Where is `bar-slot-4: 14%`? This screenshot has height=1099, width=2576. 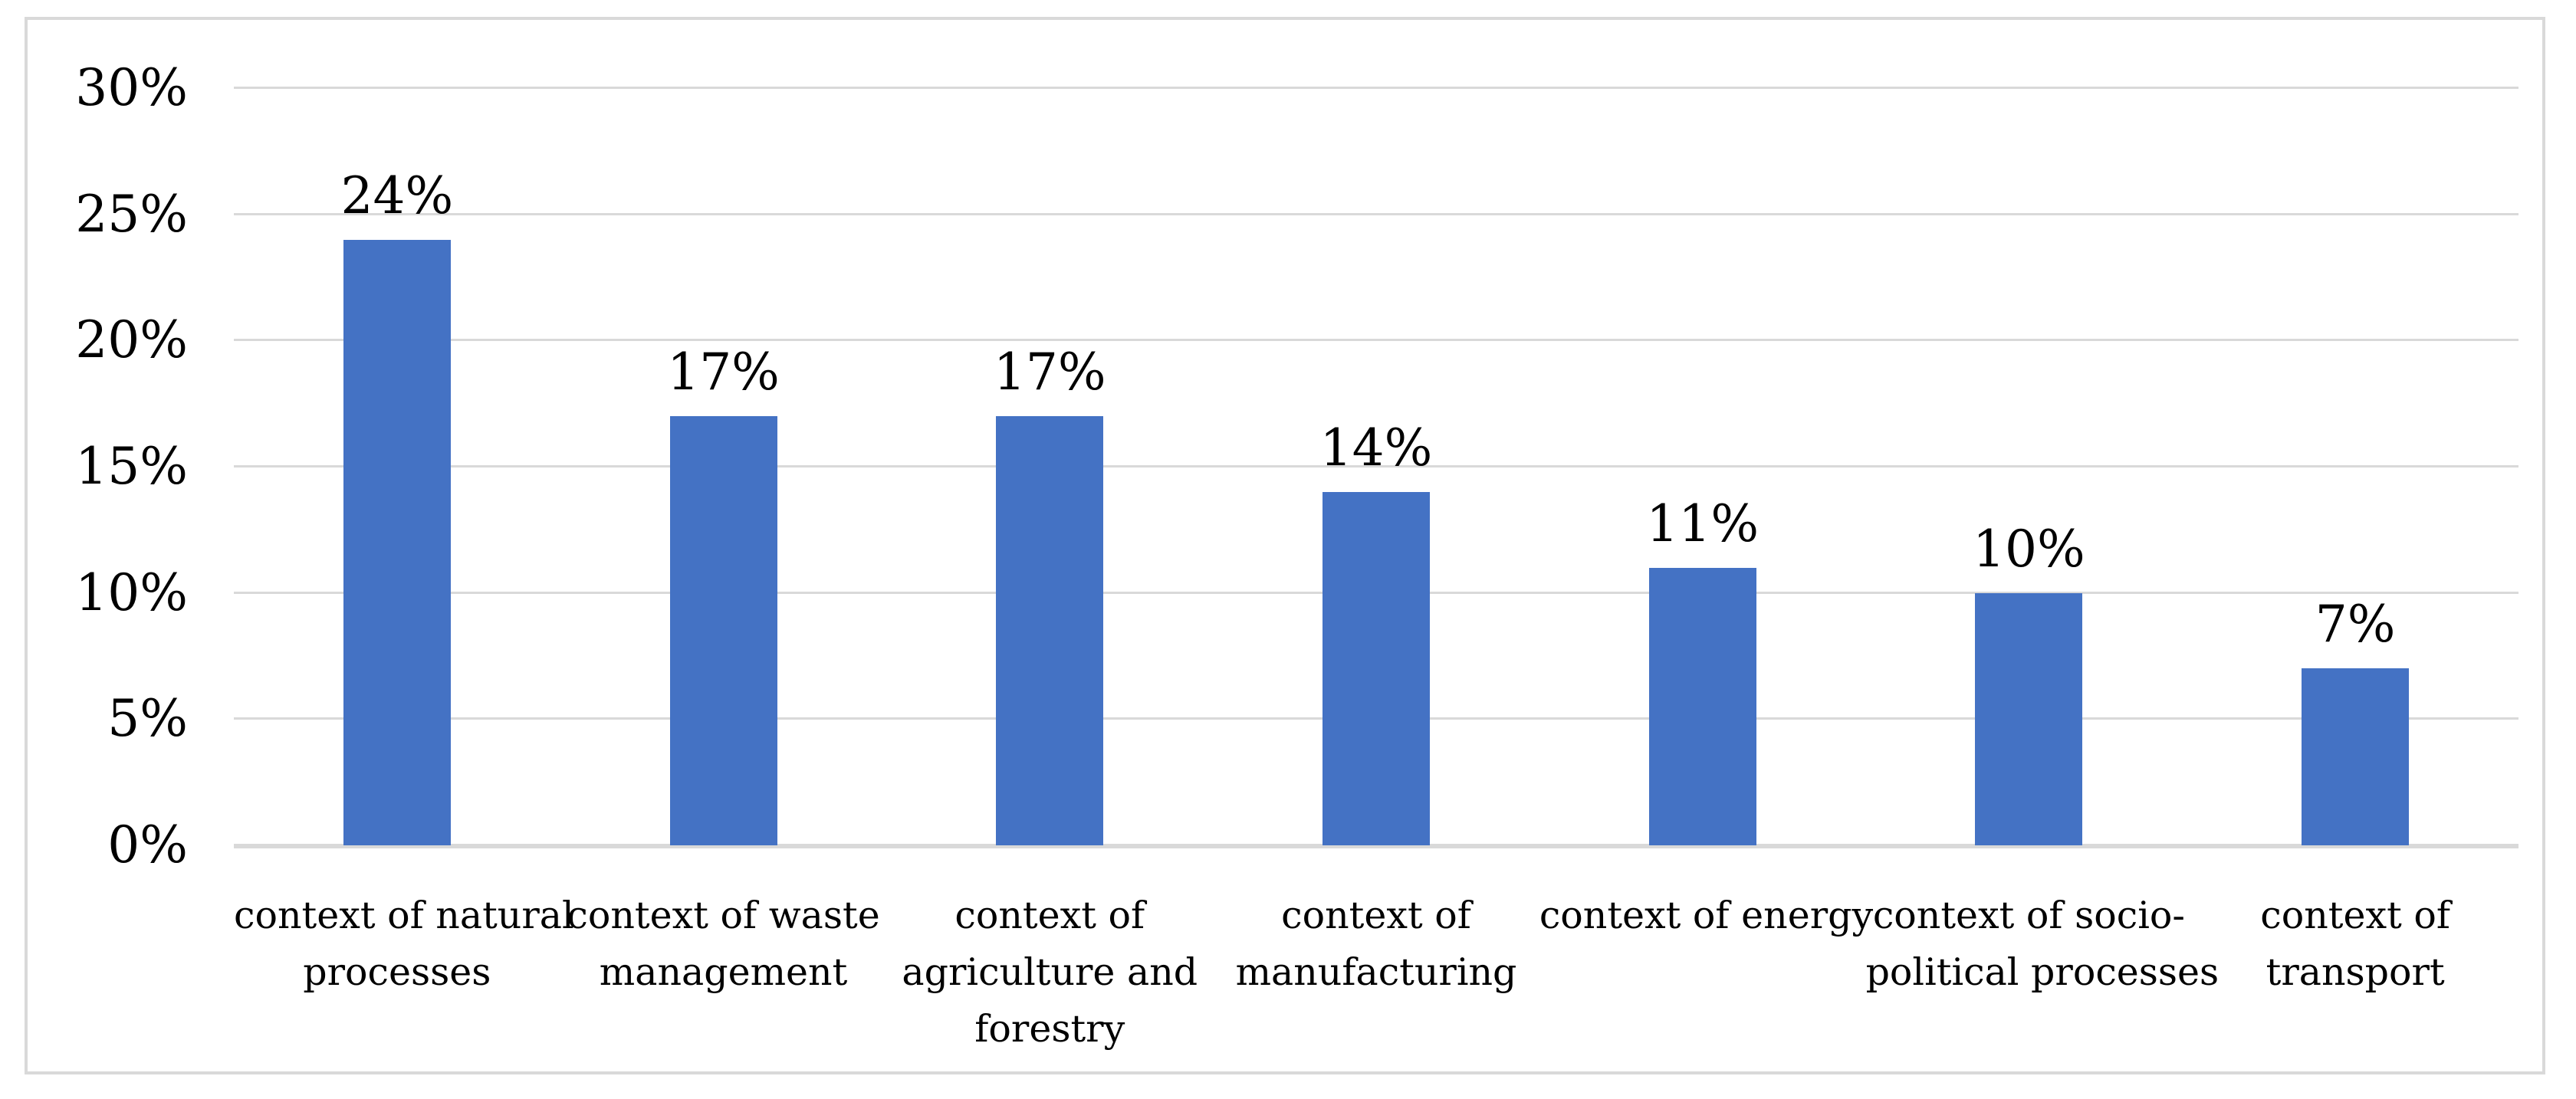 bar-slot-4: 14% is located at coordinates (1376, 466).